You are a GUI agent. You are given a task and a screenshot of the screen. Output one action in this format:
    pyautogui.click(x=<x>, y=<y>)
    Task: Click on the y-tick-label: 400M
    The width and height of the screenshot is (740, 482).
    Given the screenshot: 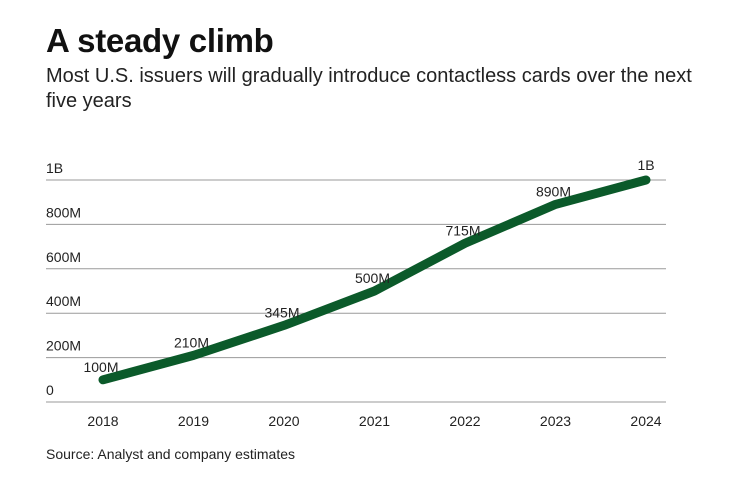 What is the action you would take?
    pyautogui.click(x=63, y=301)
    